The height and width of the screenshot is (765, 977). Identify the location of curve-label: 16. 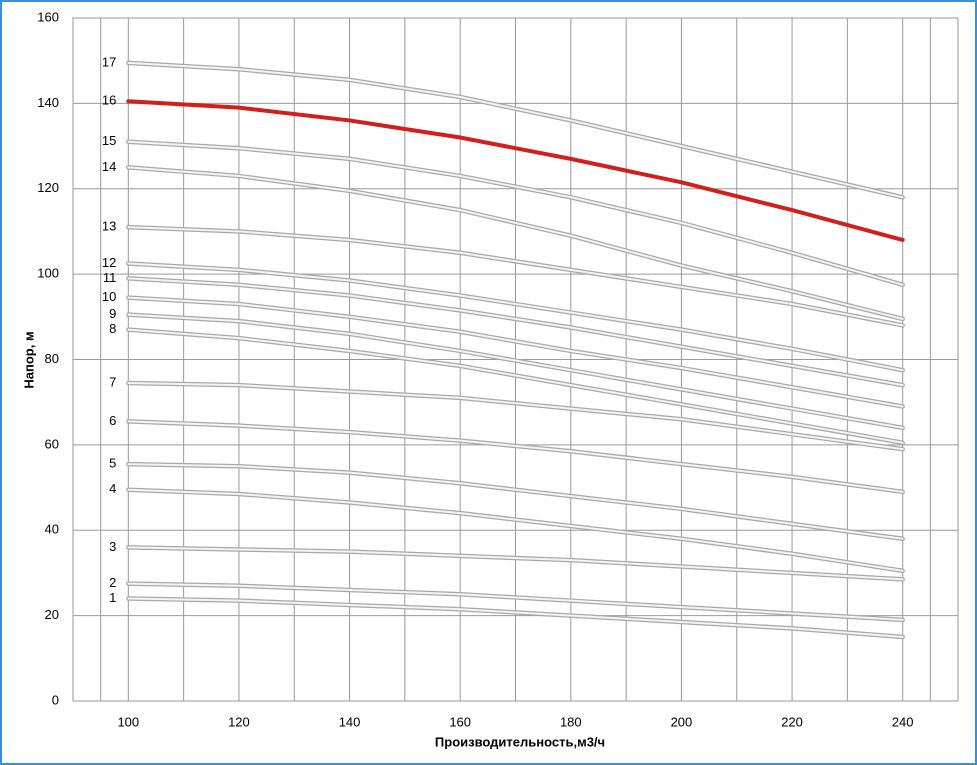
(109, 100).